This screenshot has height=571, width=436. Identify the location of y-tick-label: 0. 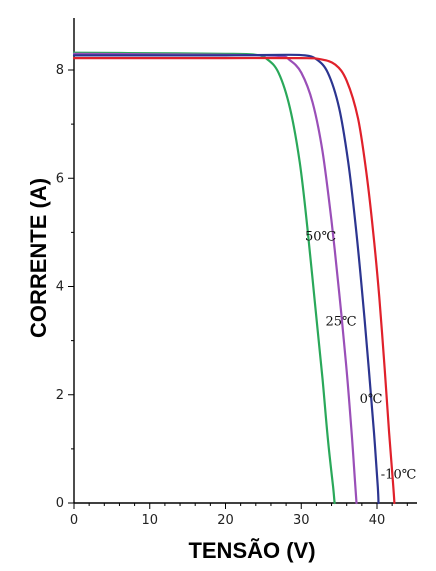
(60, 503).